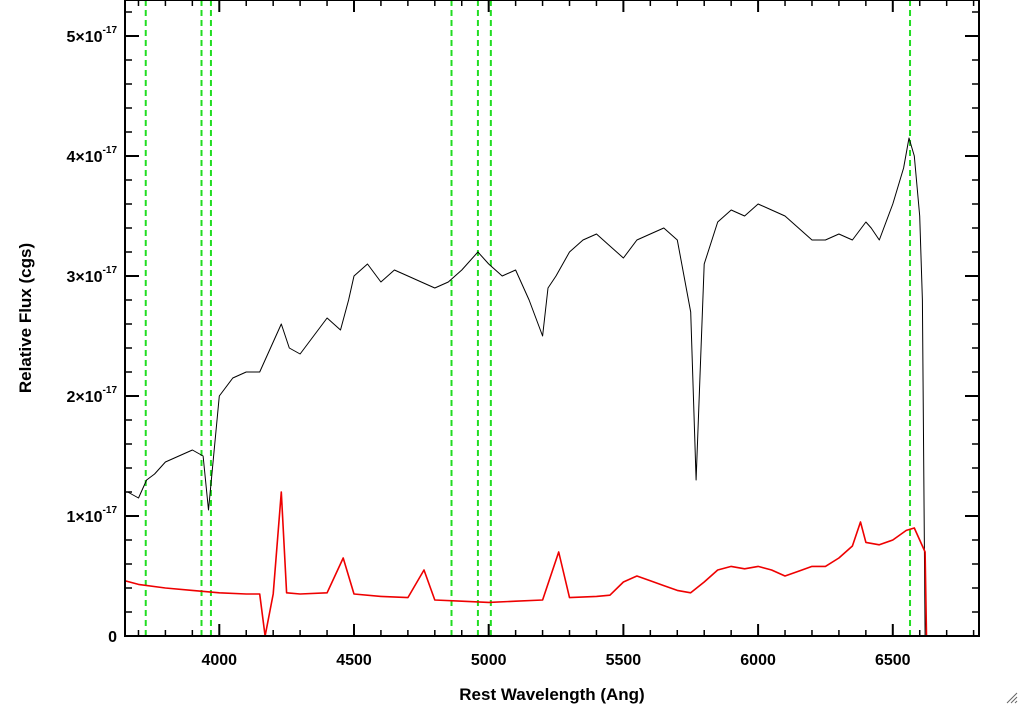  What do you see at coordinates (219, 660) in the screenshot?
I see `x-tick-label: 4000` at bounding box center [219, 660].